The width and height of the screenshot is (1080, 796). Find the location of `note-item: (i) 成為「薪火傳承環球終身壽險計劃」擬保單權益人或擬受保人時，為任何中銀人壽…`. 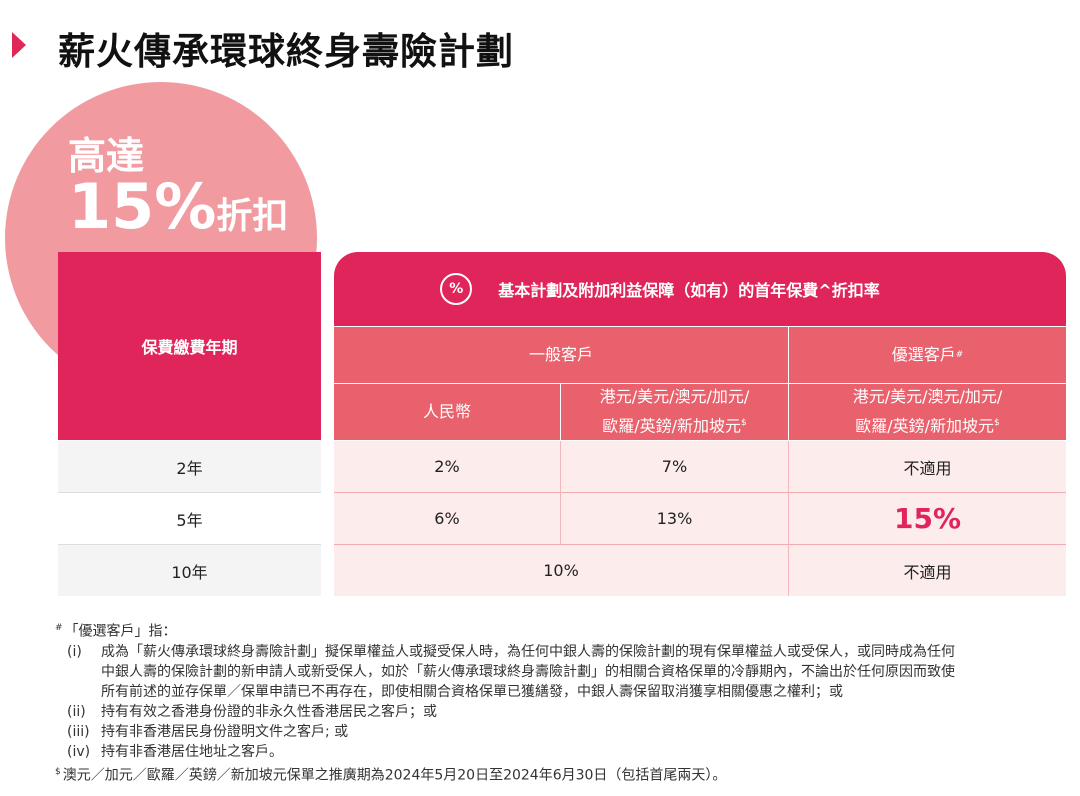

note-item: (i) 成為「薪火傳承環球終身壽險計劃」擬保單權益人或擬受保人時，為任何中銀人壽… is located at coordinates (562, 672).